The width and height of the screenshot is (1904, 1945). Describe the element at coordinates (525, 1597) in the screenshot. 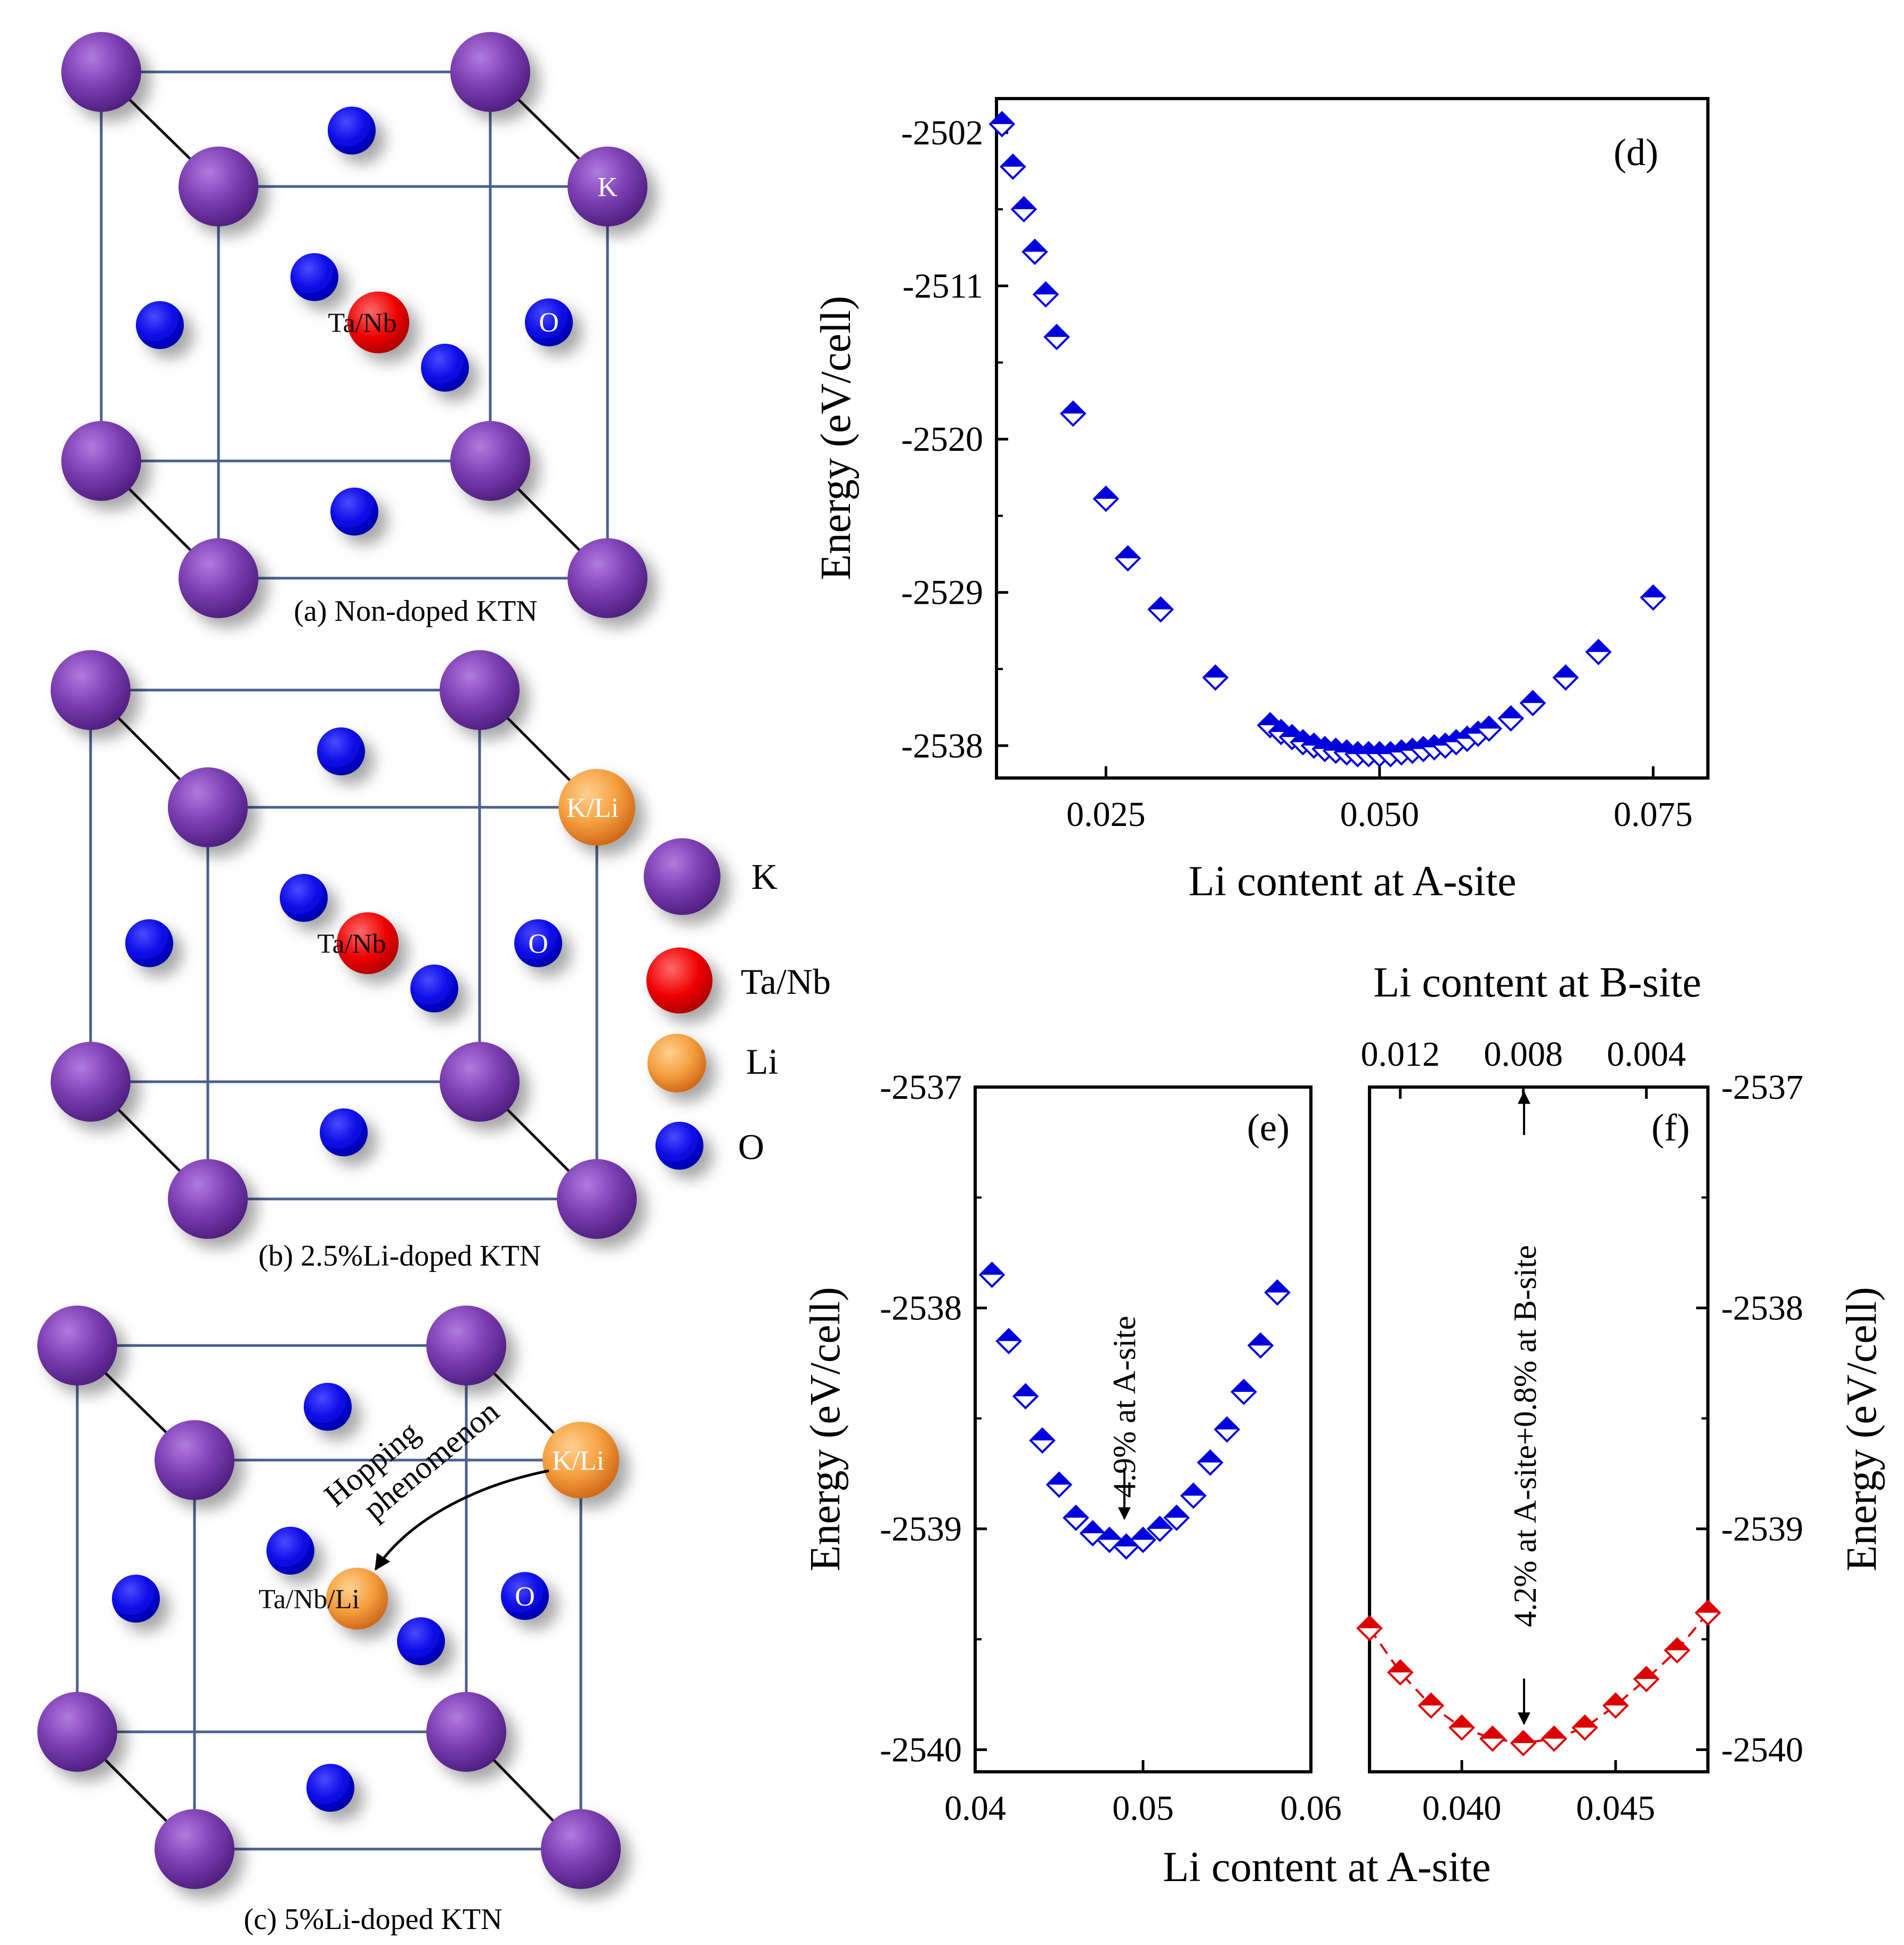

I see `oxygen-atom-label: O` at that location.